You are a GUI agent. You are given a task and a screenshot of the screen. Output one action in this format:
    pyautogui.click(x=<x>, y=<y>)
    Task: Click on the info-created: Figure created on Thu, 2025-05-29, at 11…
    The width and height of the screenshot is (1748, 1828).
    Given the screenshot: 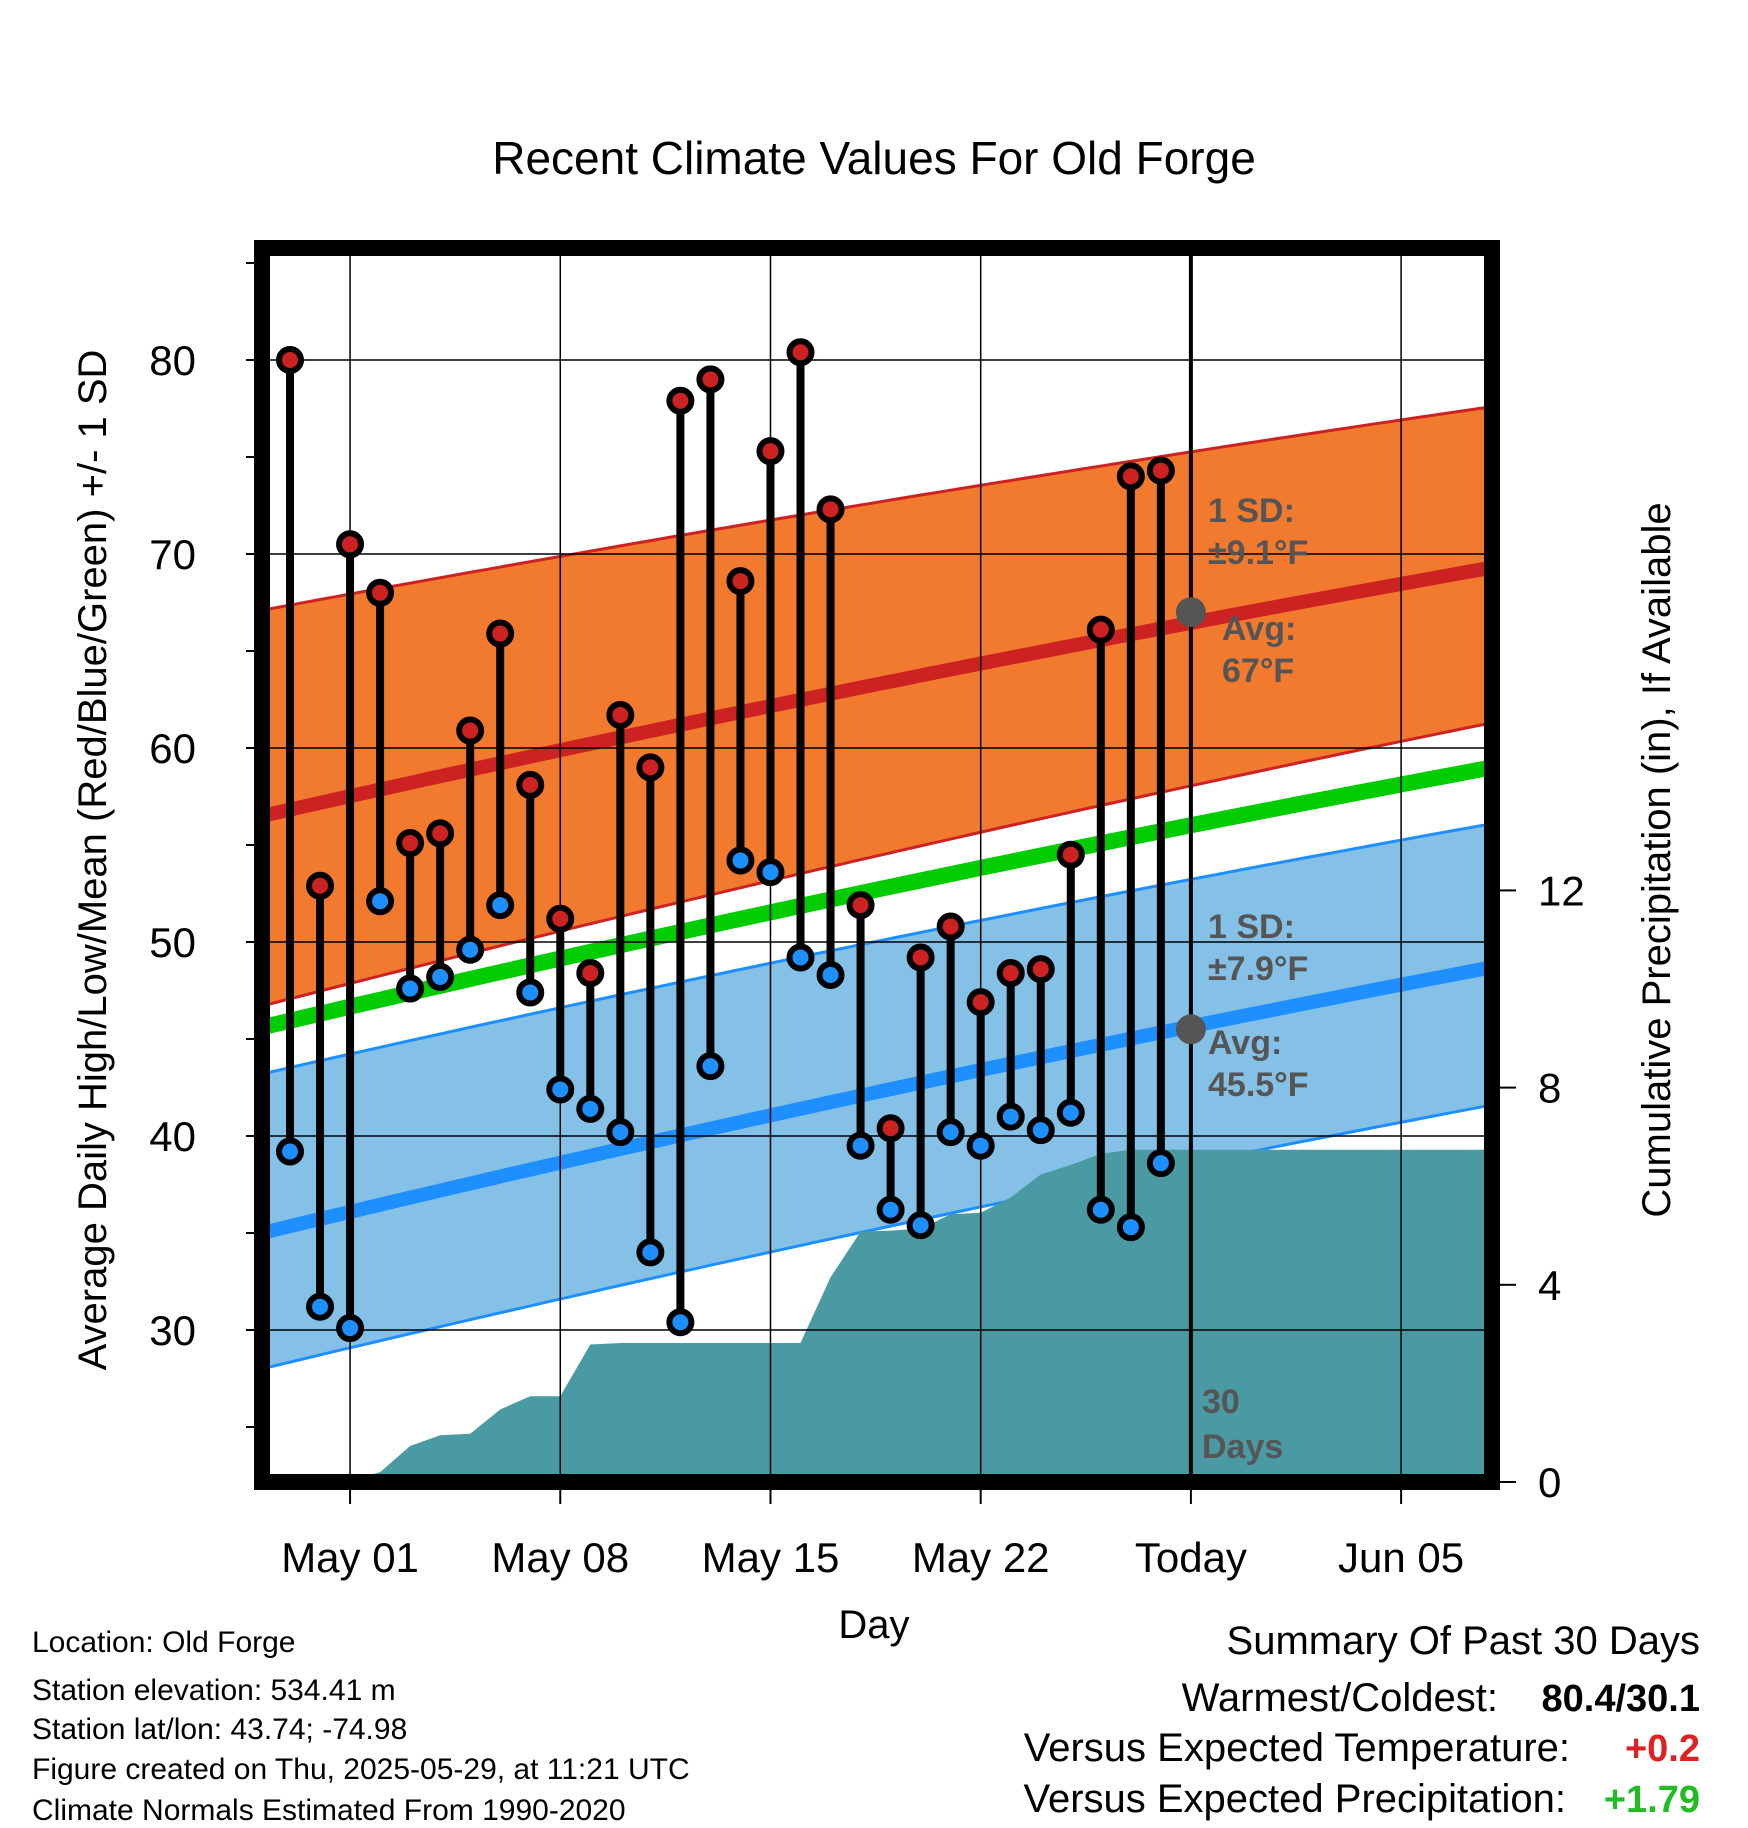 What is the action you would take?
    pyautogui.click(x=361, y=1769)
    